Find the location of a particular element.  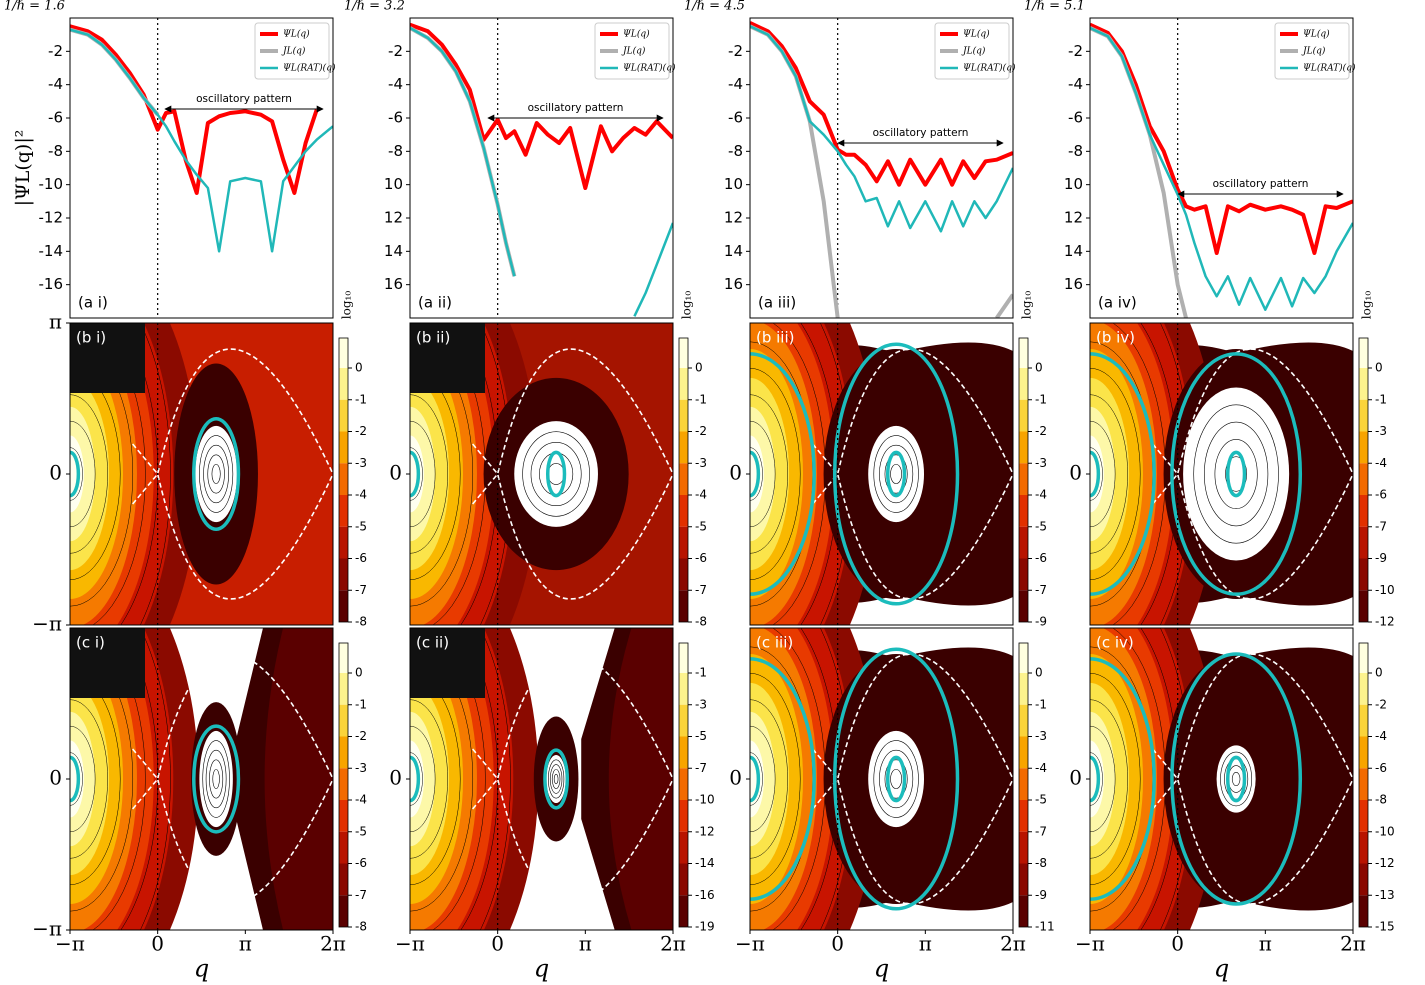

y-tick-label: 16 is located at coordinates (1073, 284).